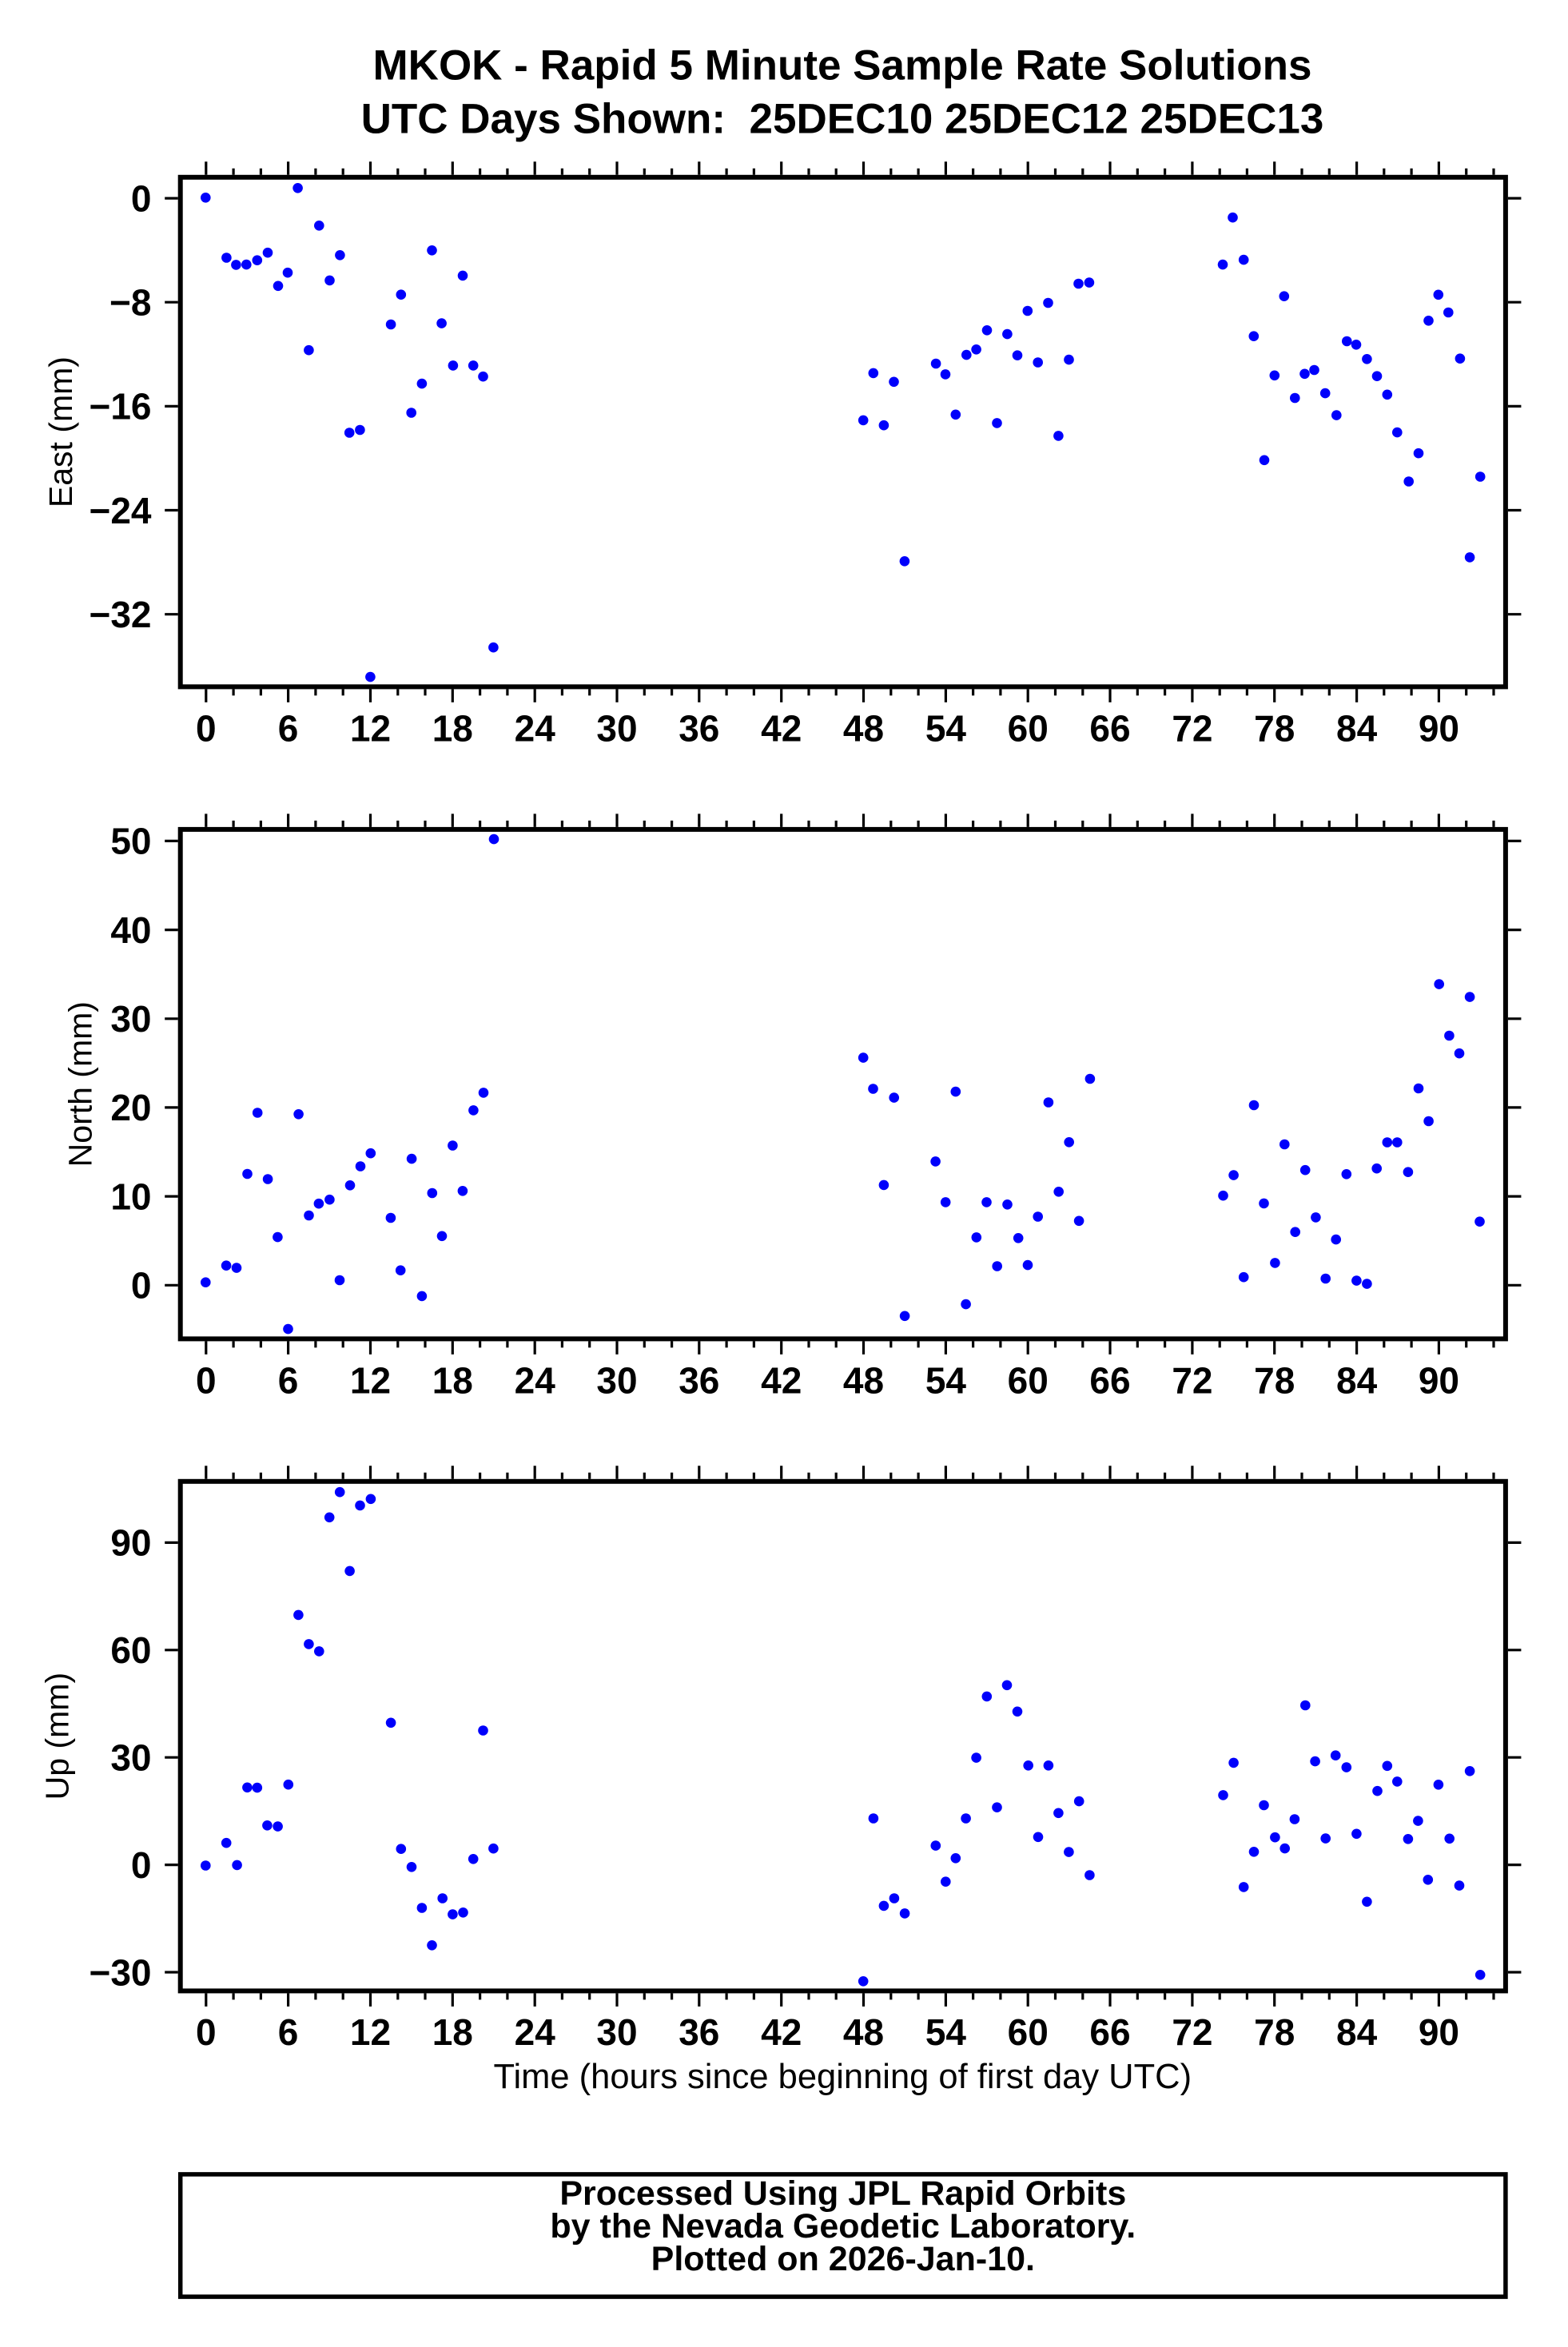  Describe the element at coordinates (130, 1107) in the screenshot. I see `svg-text: 20` at that location.